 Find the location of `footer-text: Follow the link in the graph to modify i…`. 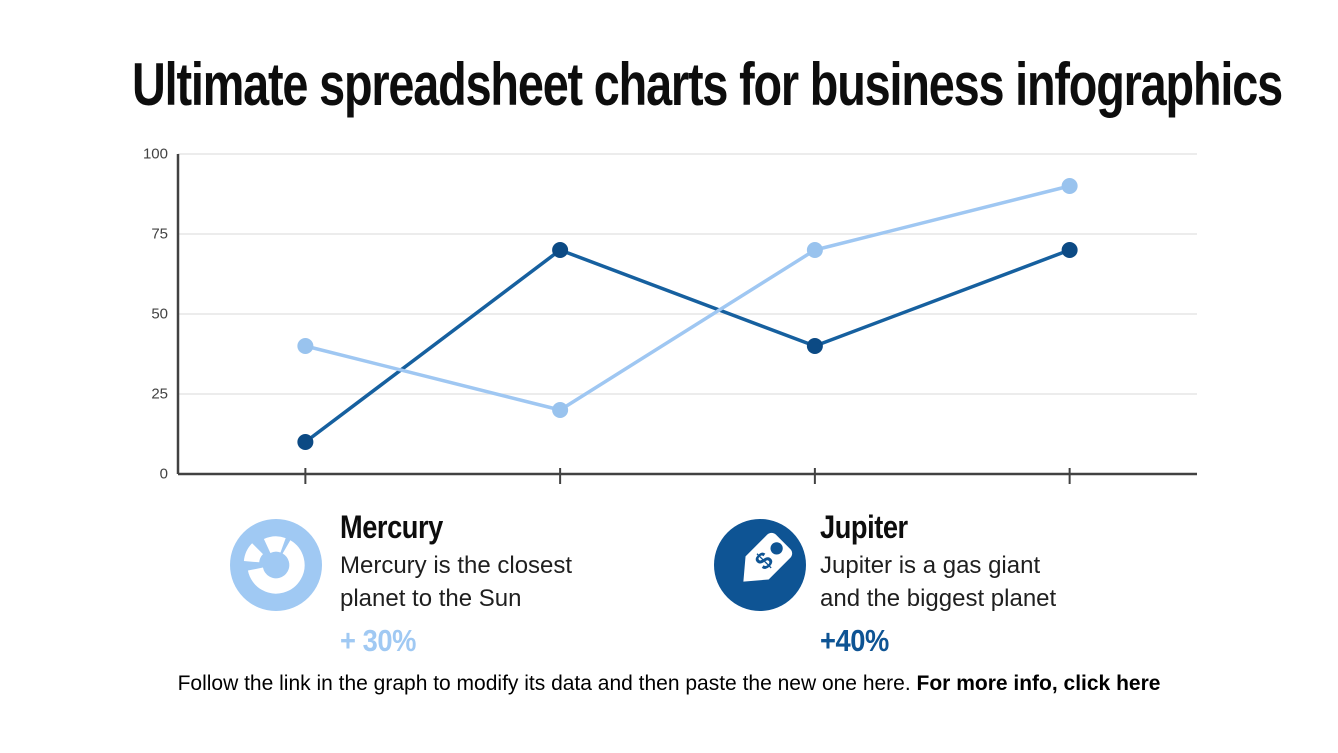

footer-text: Follow the link in the graph to modify i… is located at coordinates (544, 683).